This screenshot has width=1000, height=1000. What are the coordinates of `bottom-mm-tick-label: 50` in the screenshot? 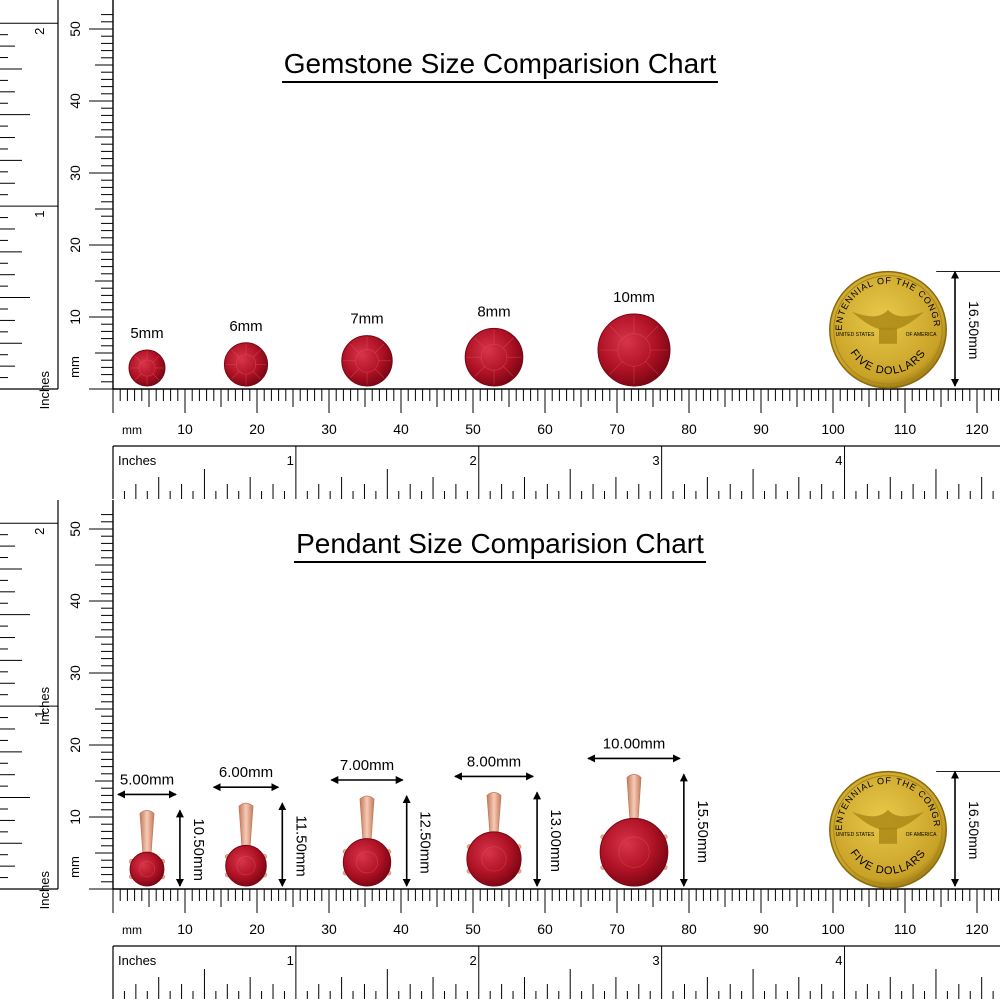 It's located at (473, 429).